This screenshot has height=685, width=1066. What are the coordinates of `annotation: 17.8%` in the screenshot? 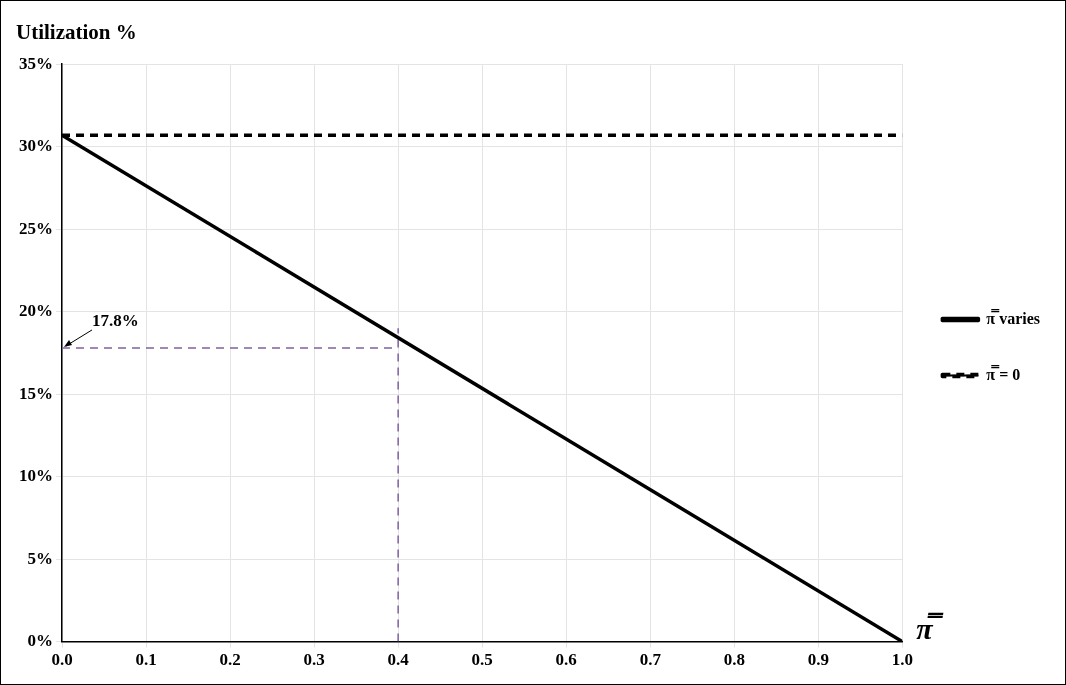 It's located at (115, 320).